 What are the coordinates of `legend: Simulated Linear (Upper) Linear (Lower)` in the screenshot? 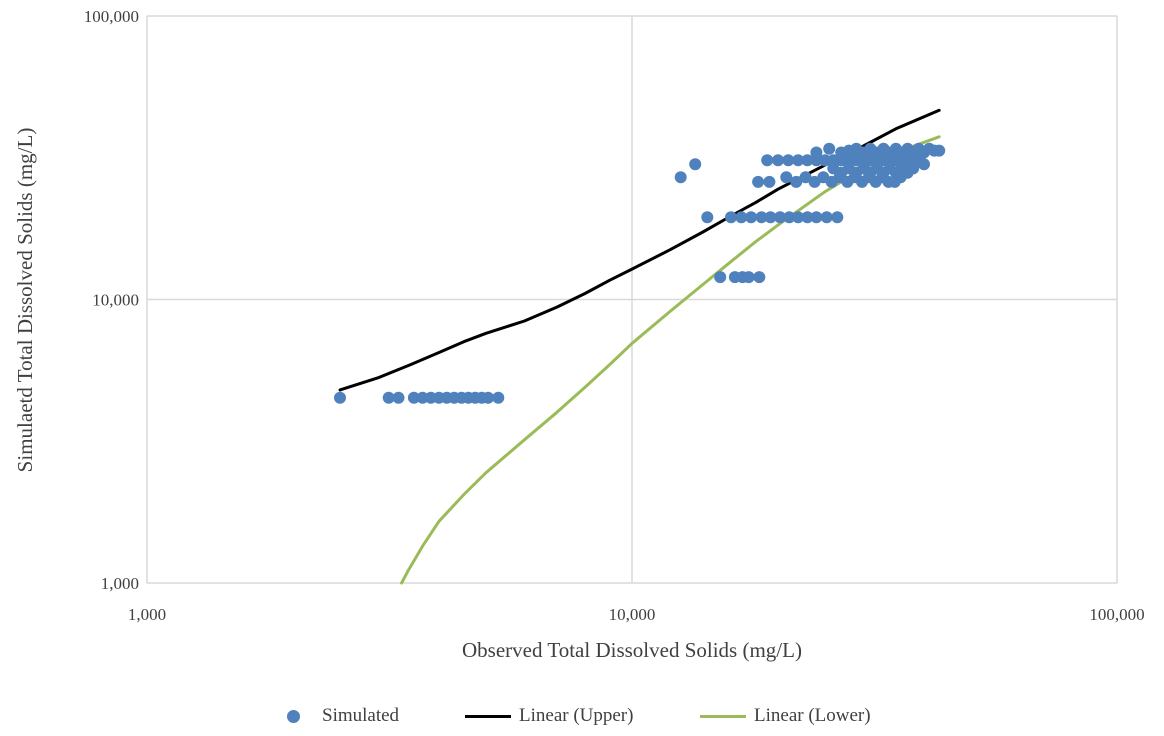 It's located at (582, 716).